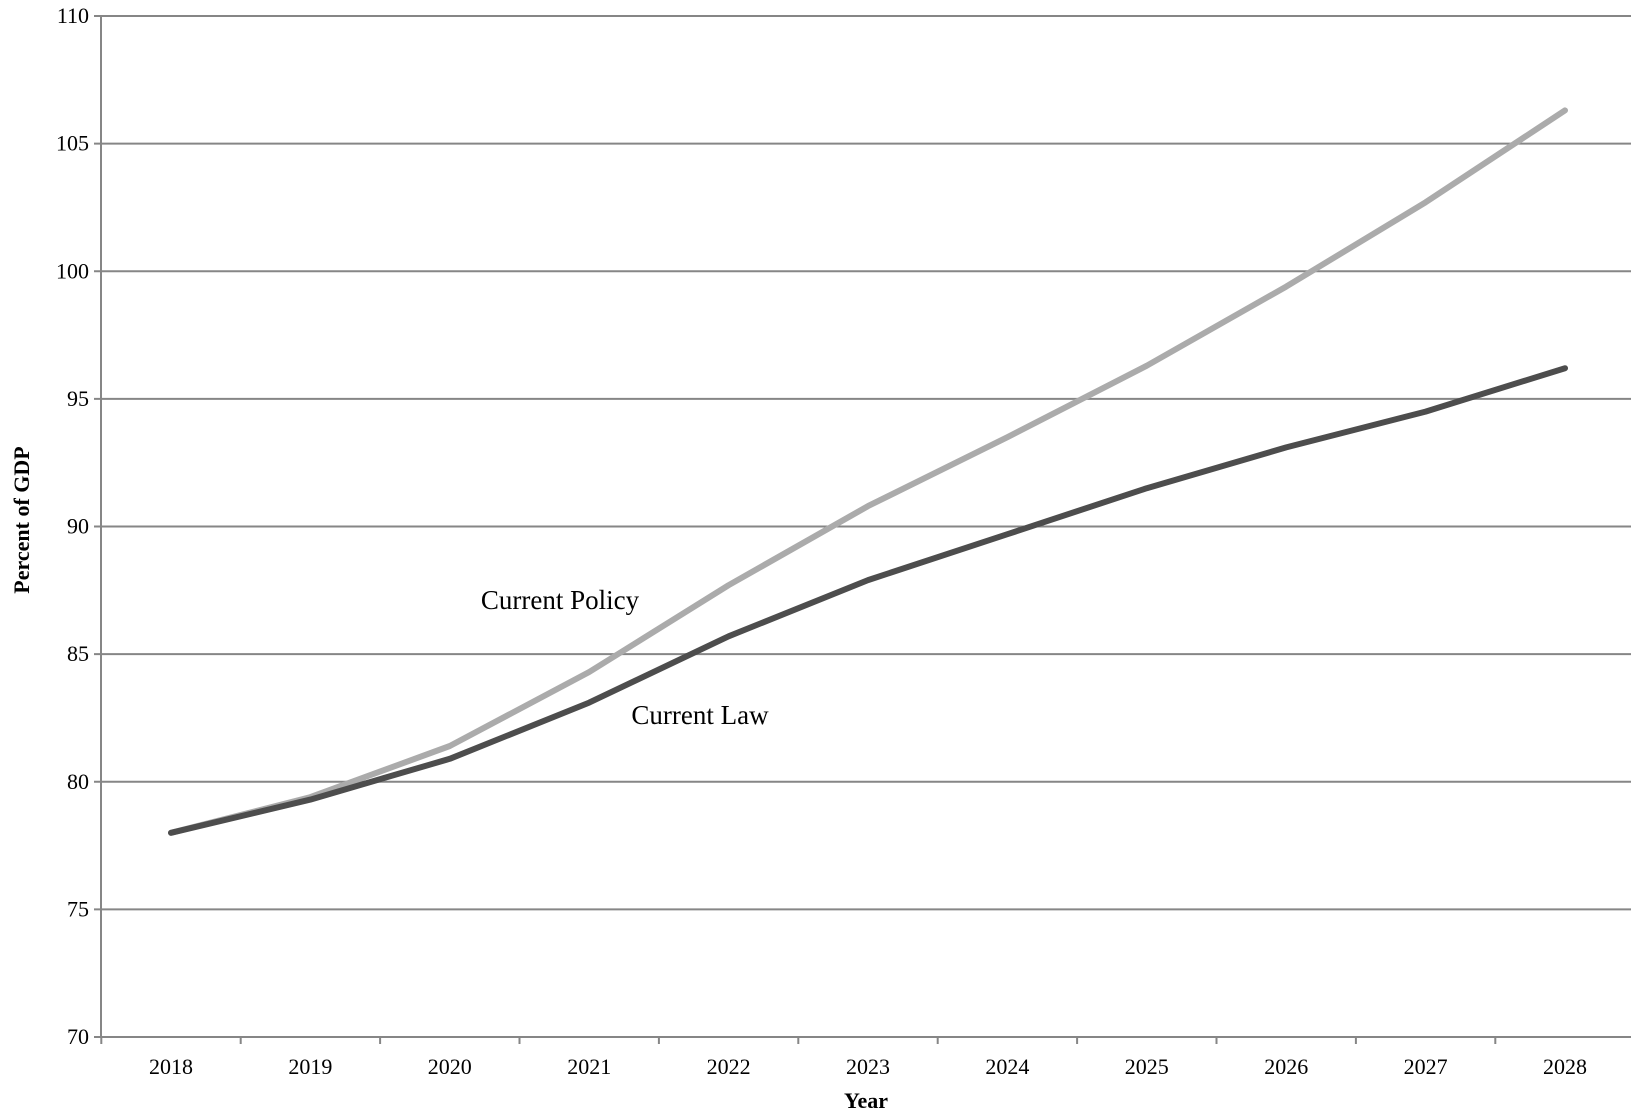 This screenshot has height=1115, width=1631. What do you see at coordinates (700, 715) in the screenshot?
I see `series-label-current-law: Current Law` at bounding box center [700, 715].